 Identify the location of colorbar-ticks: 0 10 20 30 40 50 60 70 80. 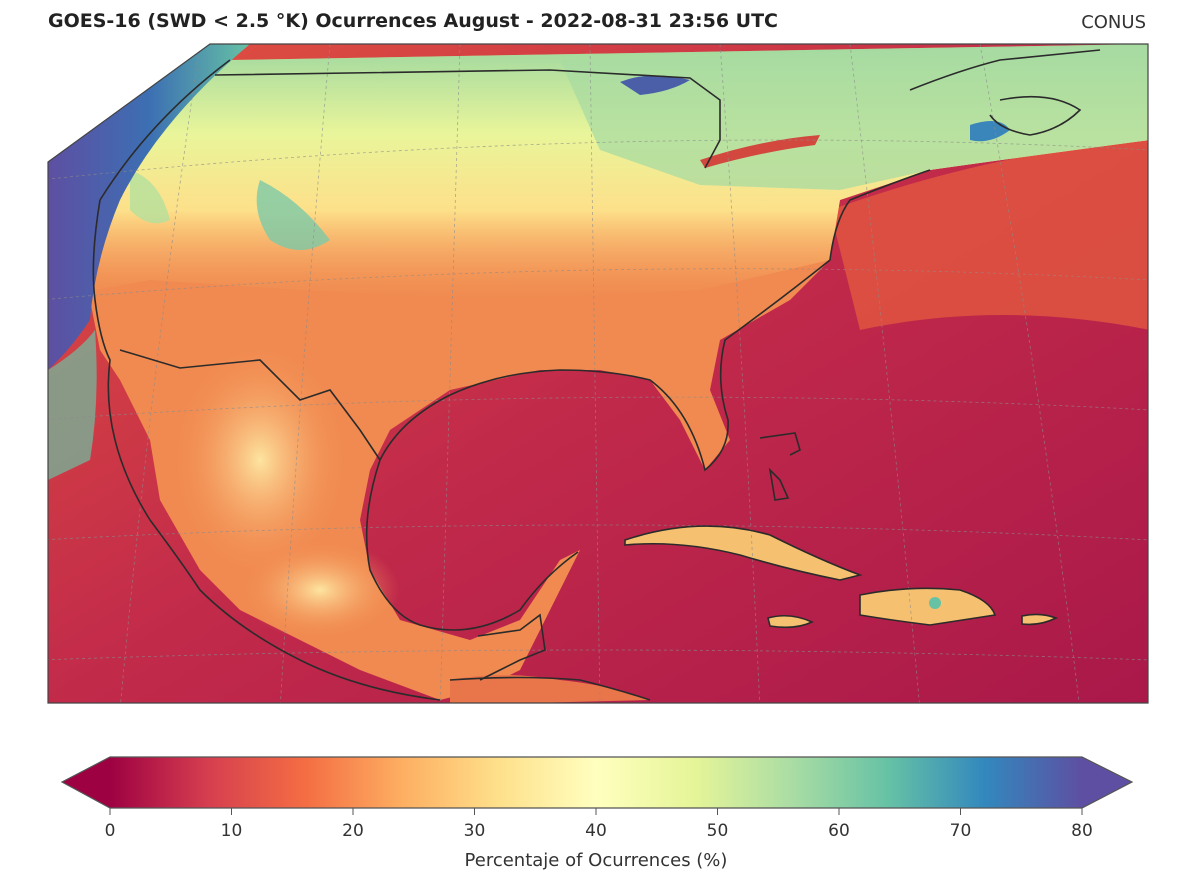
(599, 824).